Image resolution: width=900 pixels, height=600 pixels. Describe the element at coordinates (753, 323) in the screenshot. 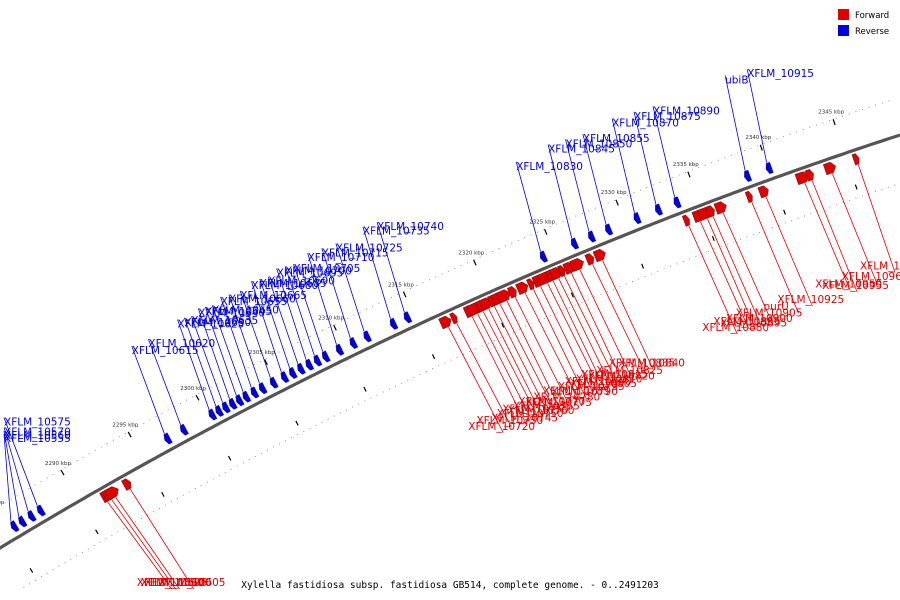

I see `forward-gene-label: XFLM_10895` at that location.